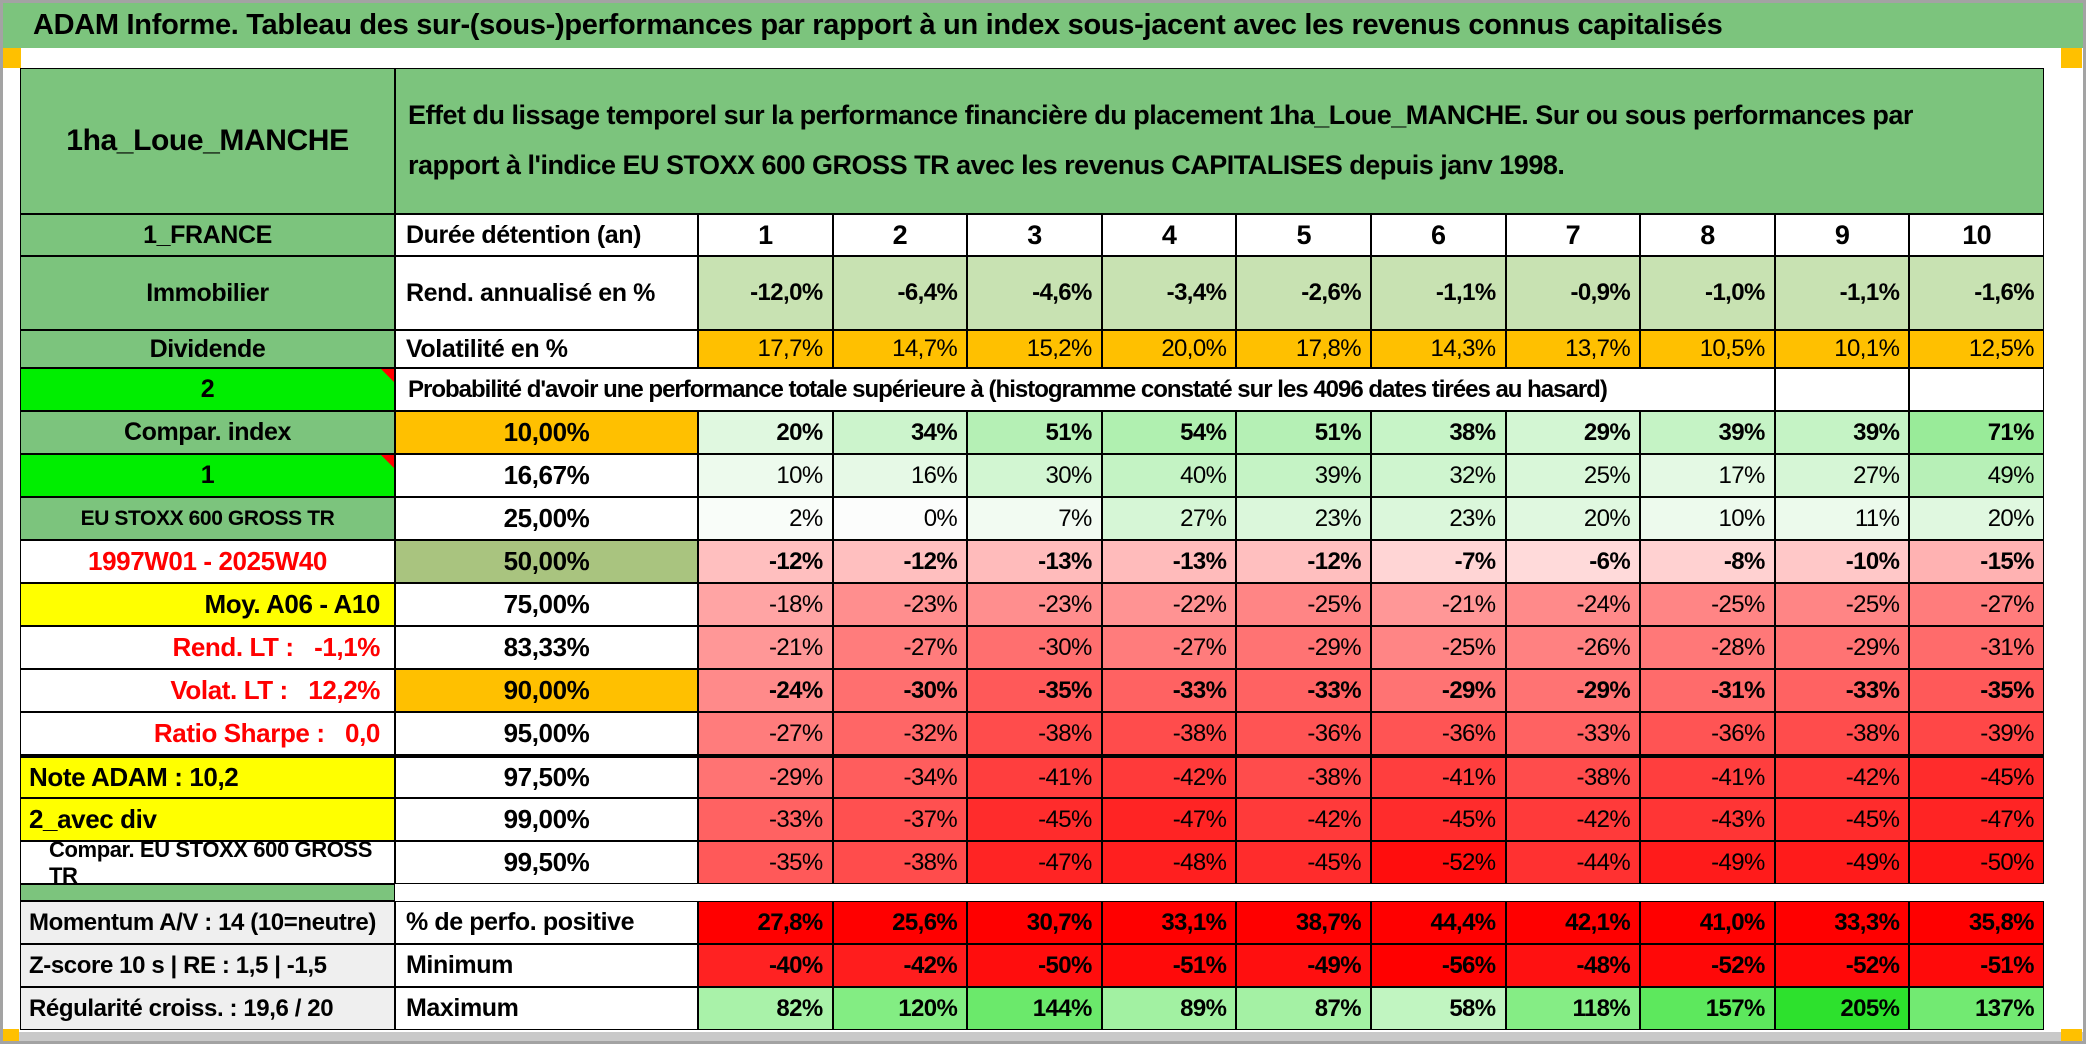 Image resolution: width=2086 pixels, height=1044 pixels. What do you see at coordinates (900, 235) in the screenshot?
I see `data-cell: 2` at bounding box center [900, 235].